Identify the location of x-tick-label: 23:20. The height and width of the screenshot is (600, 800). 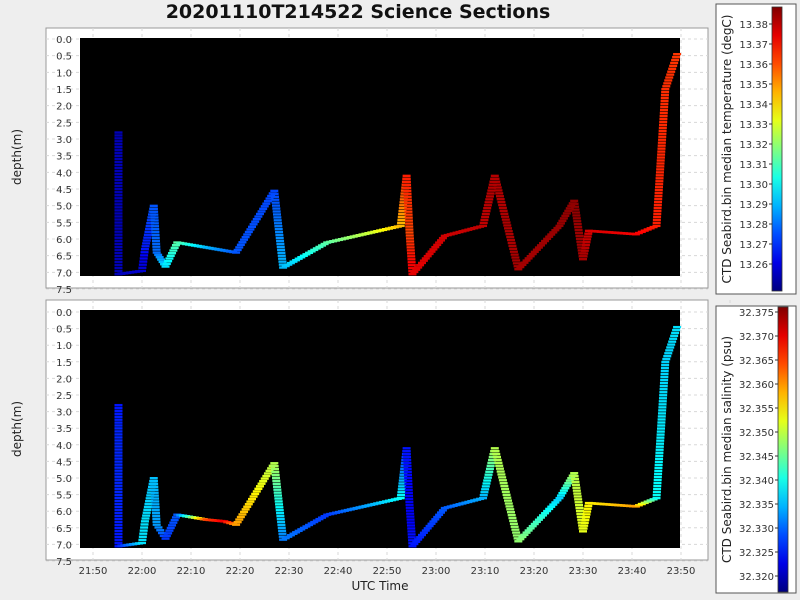
(534, 571).